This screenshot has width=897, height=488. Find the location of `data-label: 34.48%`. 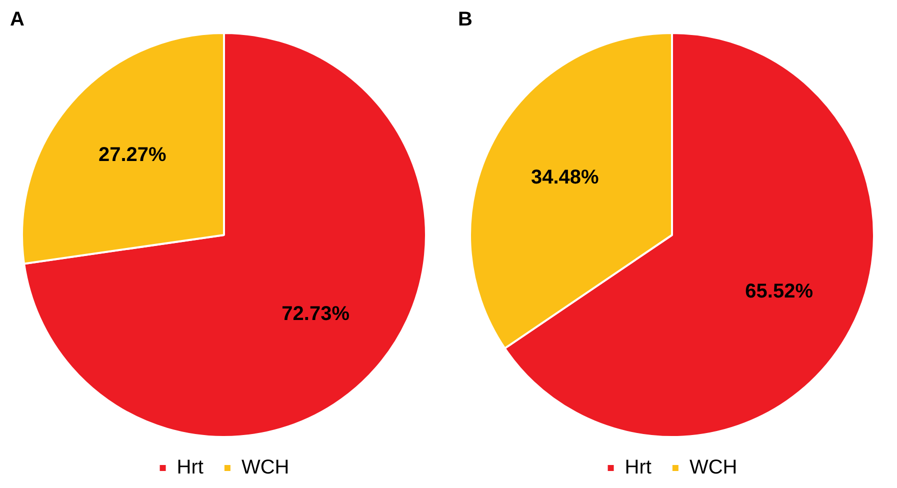

data-label: 34.48% is located at coordinates (565, 177).